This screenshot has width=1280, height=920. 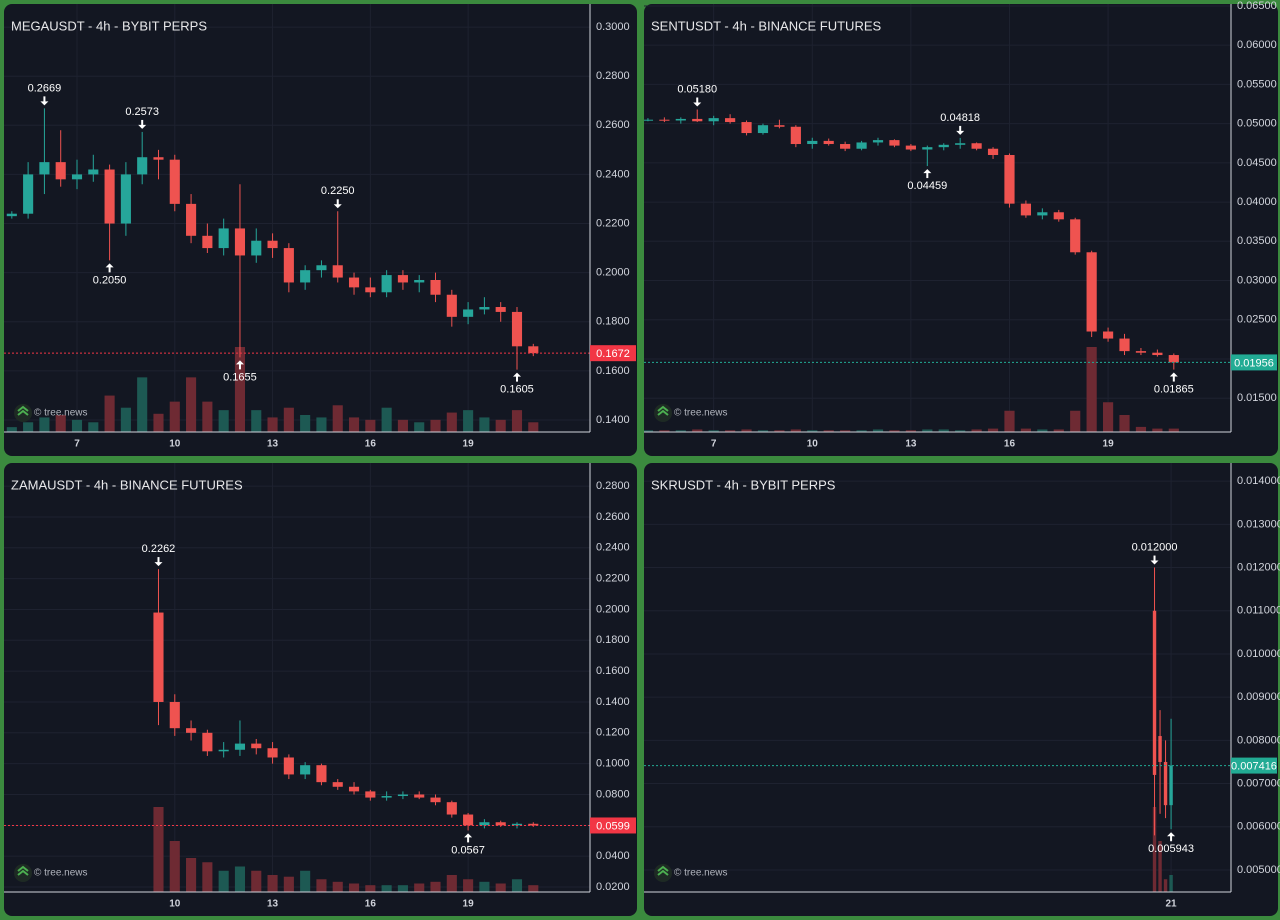 What do you see at coordinates (61, 873) in the screenshot?
I see `watermark: © tree.news` at bounding box center [61, 873].